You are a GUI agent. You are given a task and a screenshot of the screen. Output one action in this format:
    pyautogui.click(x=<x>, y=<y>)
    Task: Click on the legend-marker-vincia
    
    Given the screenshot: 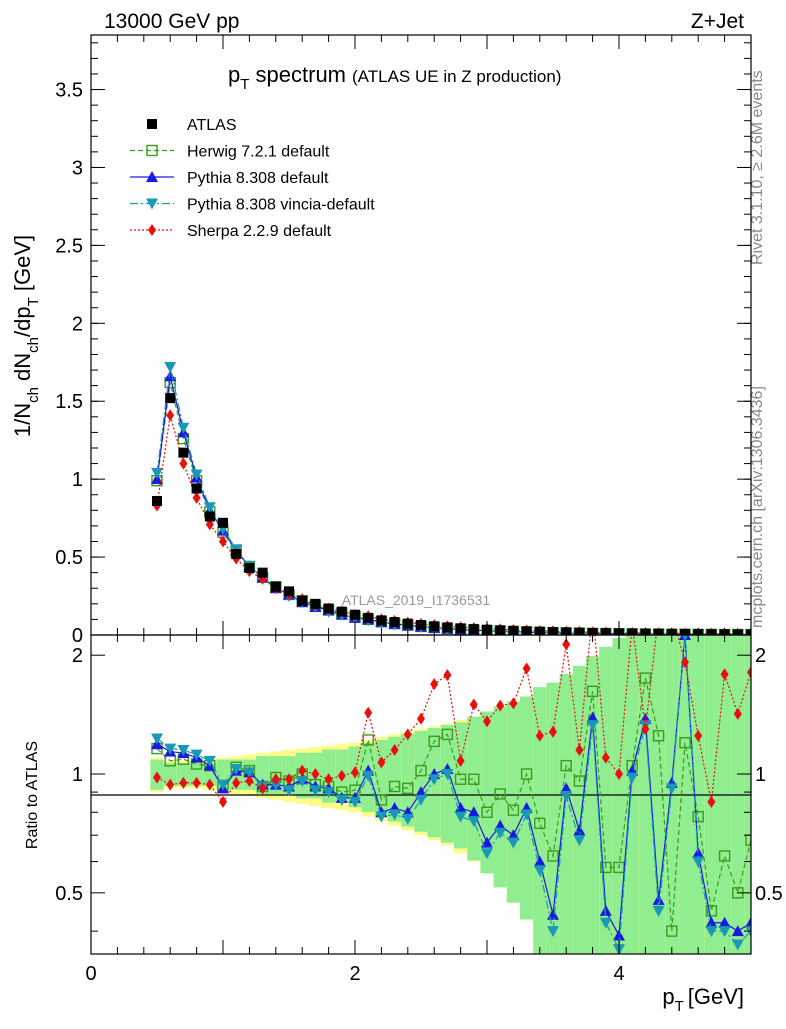 What is the action you would take?
    pyautogui.click(x=152, y=204)
    